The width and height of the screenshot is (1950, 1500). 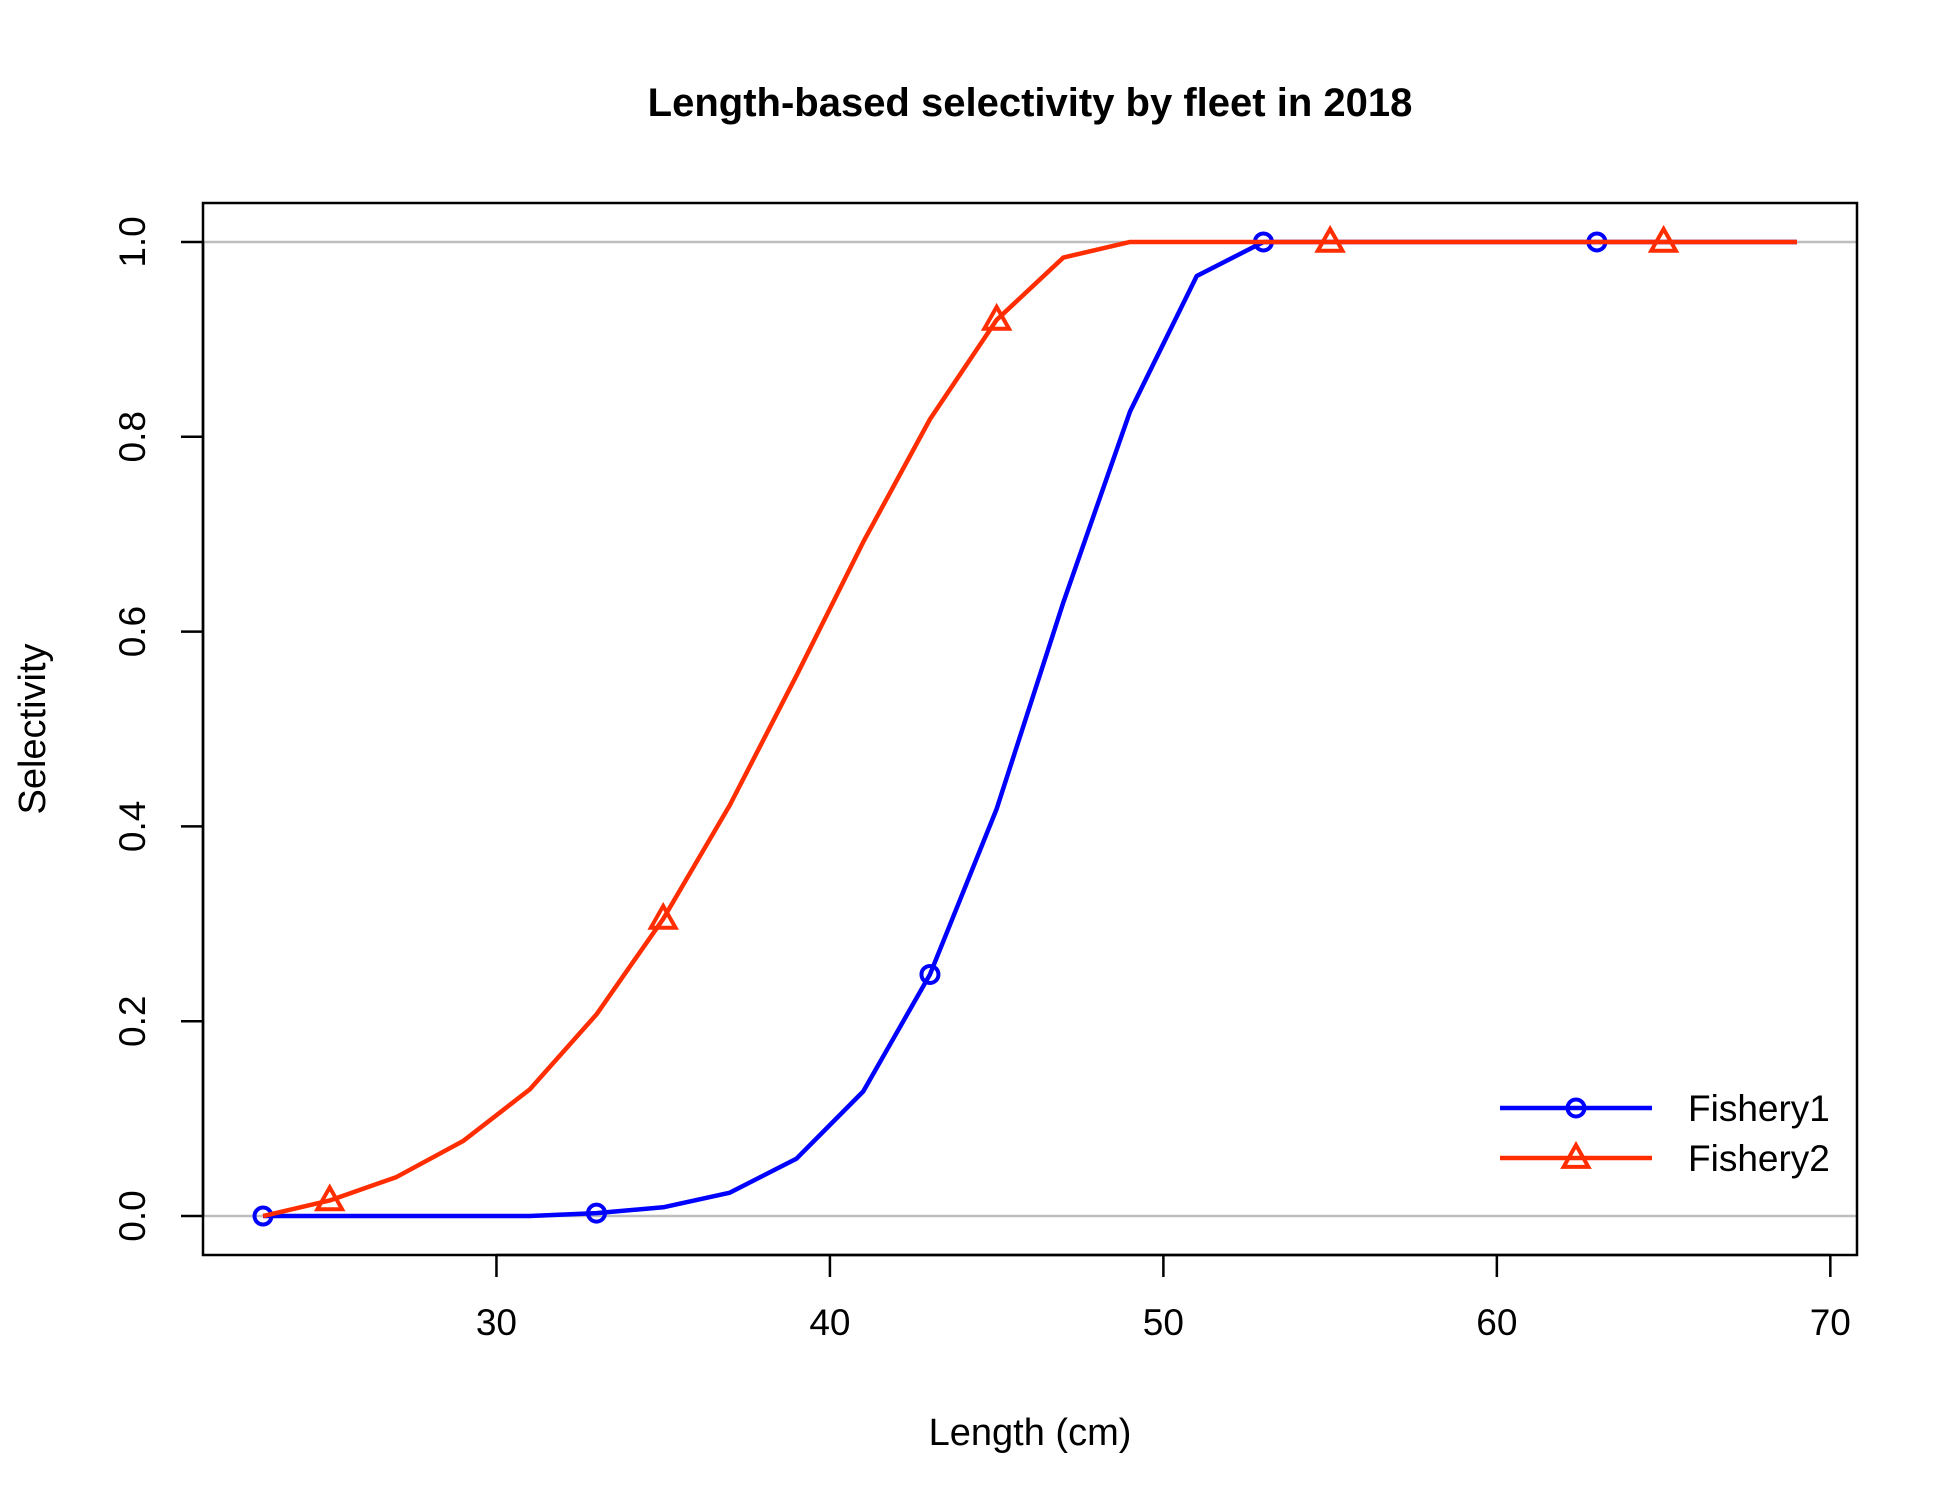 I want to click on y-tick-label-4: 0.8, so click(x=132, y=436).